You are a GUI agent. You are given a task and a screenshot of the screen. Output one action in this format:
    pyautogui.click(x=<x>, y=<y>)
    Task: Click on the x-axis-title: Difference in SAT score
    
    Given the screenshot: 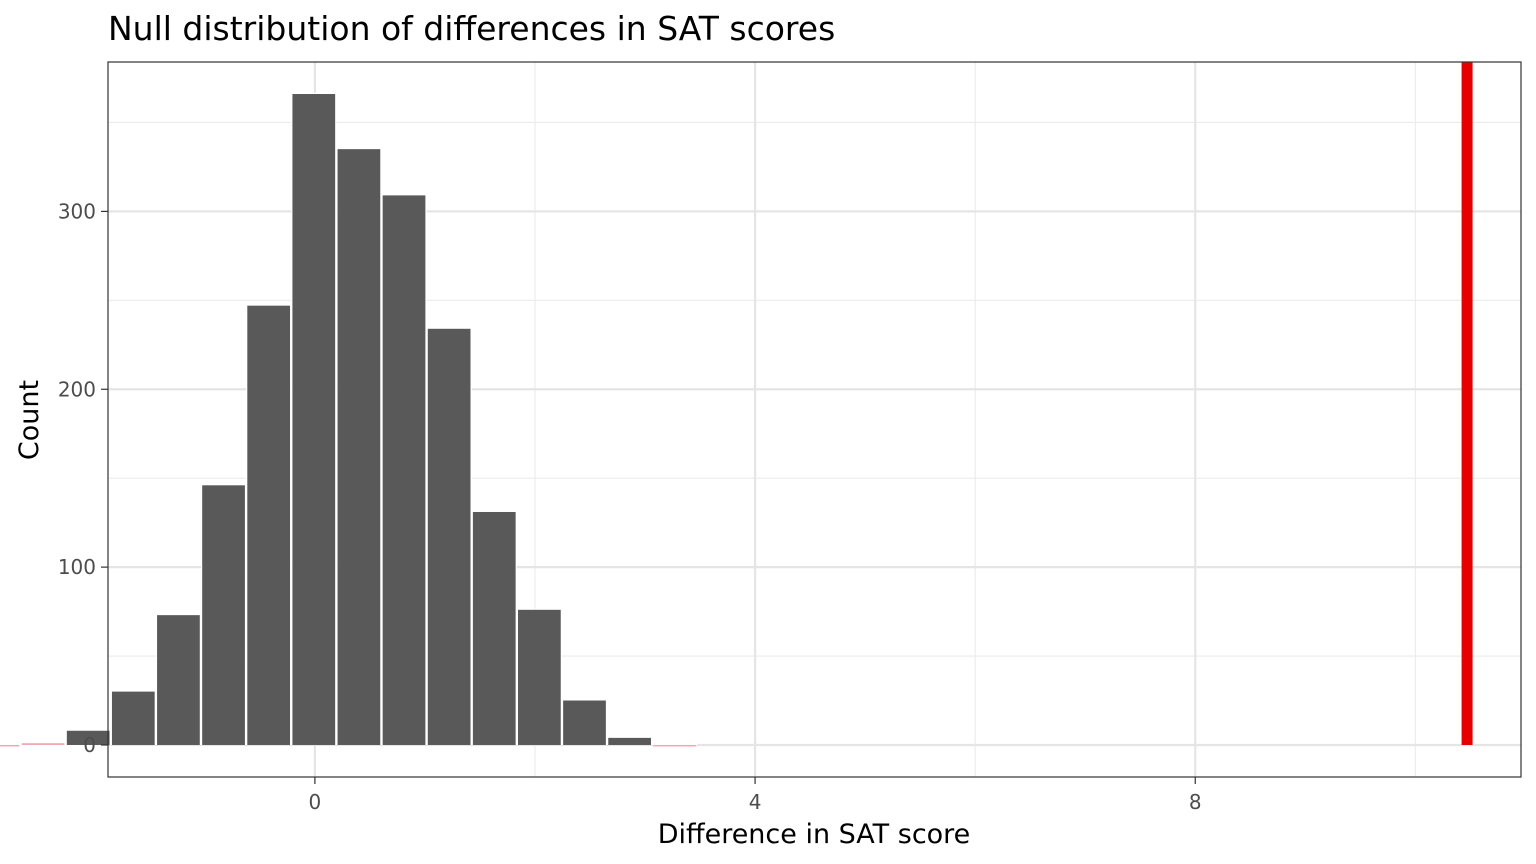 What is the action you would take?
    pyautogui.click(x=814, y=834)
    